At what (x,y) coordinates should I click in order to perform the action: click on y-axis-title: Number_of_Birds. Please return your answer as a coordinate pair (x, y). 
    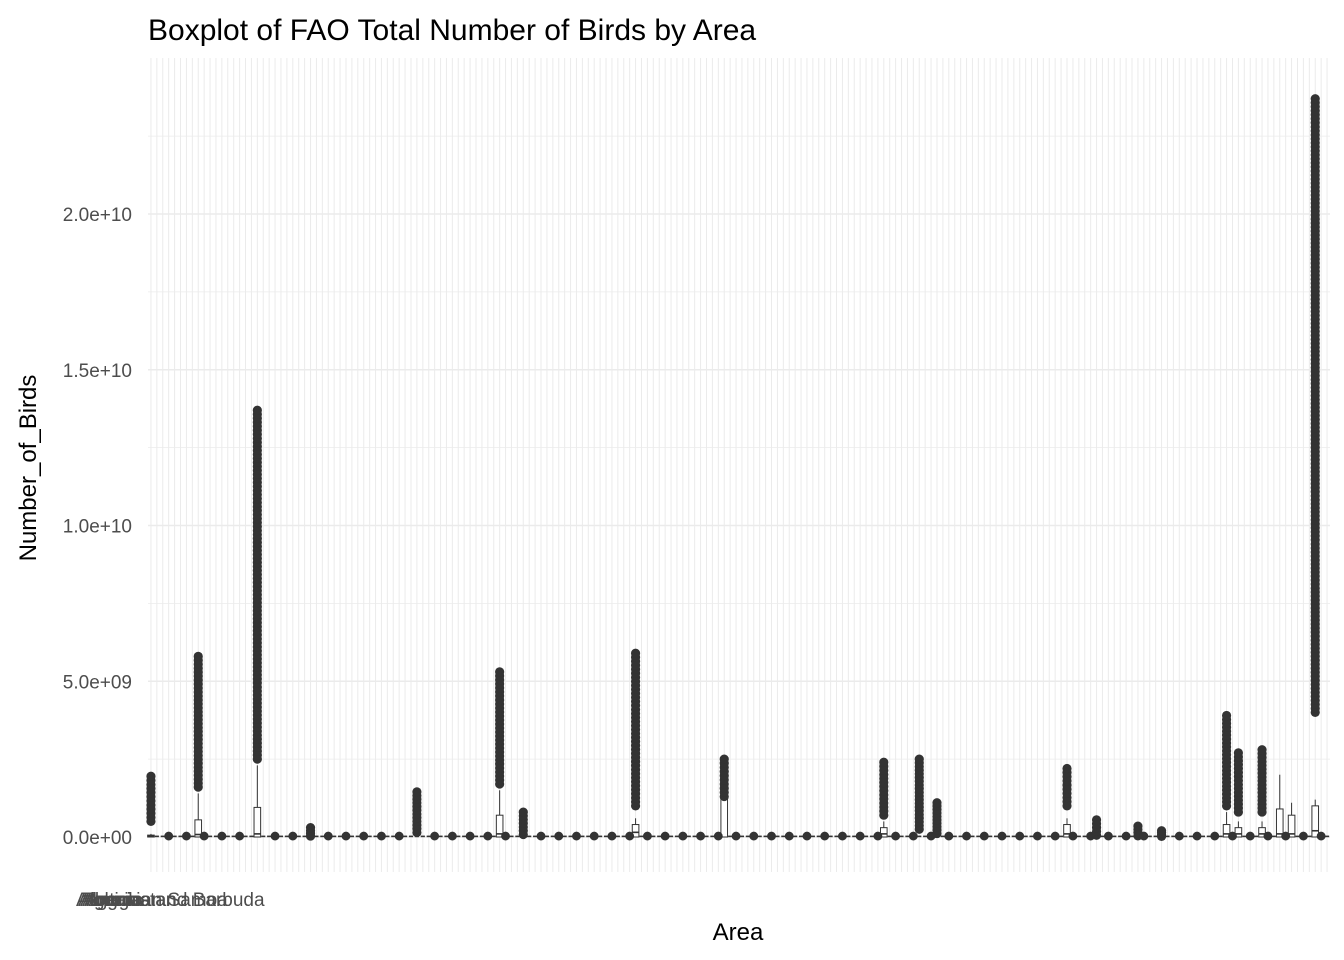
    Looking at the image, I should click on (28, 468).